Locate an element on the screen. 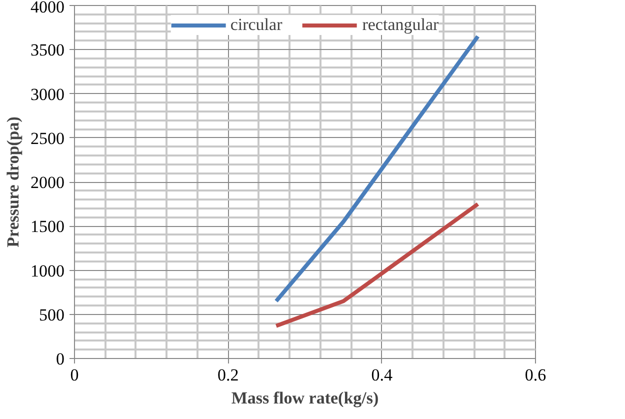 The width and height of the screenshot is (625, 419). x-tick-label: 0.6 is located at coordinates (535, 375).